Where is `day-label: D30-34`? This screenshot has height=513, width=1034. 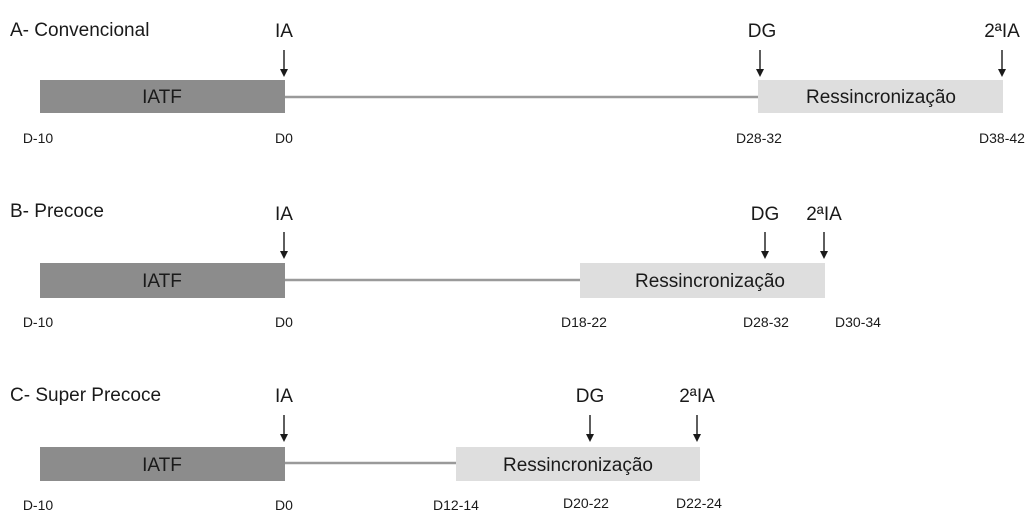 day-label: D30-34 is located at coordinates (858, 322).